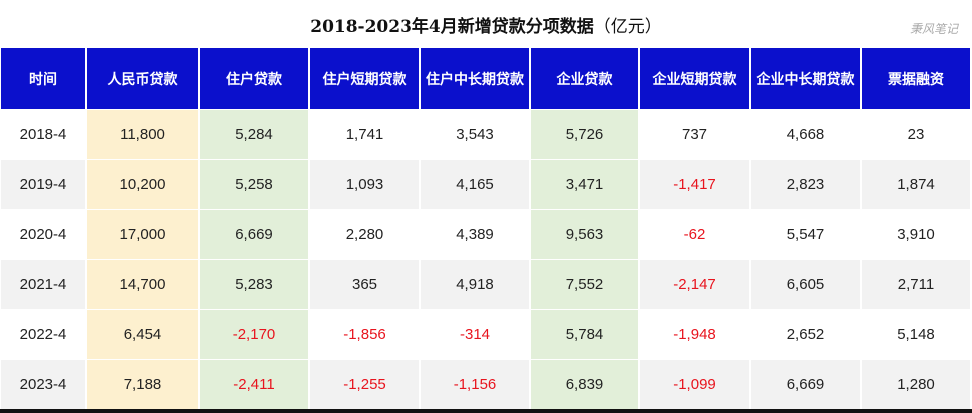  What do you see at coordinates (585, 79) in the screenshot?
I see `column-header: 企业贷款` at bounding box center [585, 79].